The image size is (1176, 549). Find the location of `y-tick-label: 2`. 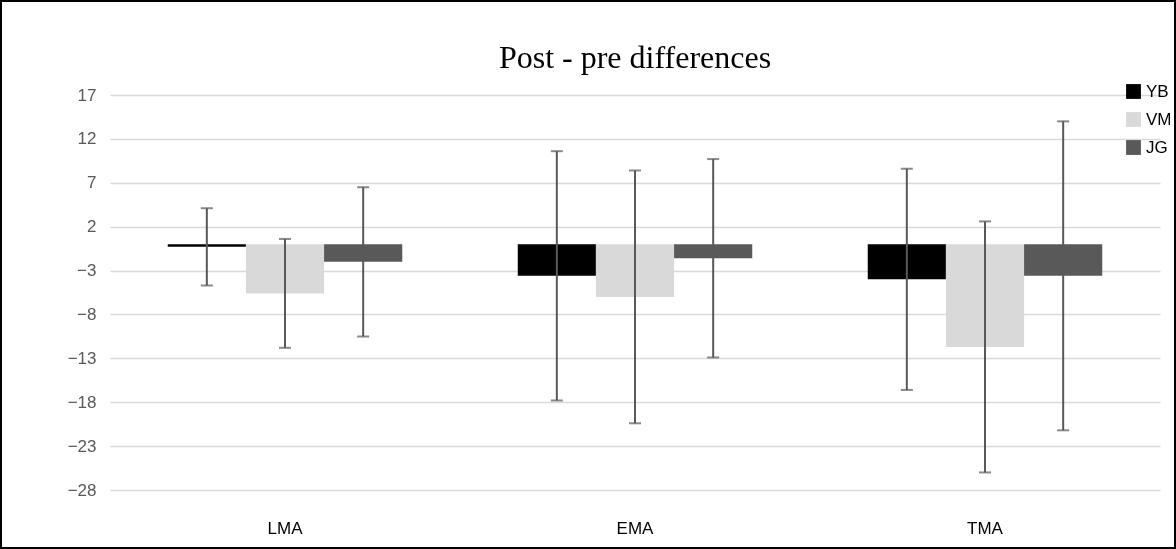

y-tick-label: 2 is located at coordinates (92, 227).